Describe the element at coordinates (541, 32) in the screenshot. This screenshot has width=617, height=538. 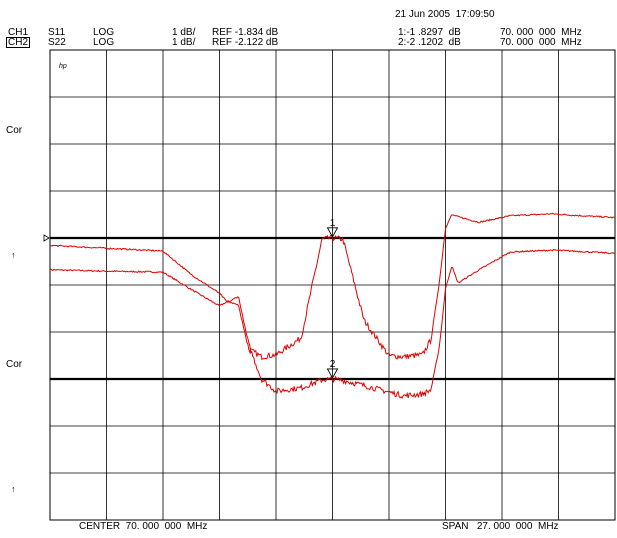
I see `ch1-marker-freq: 70. 000 000 MHz` at that location.